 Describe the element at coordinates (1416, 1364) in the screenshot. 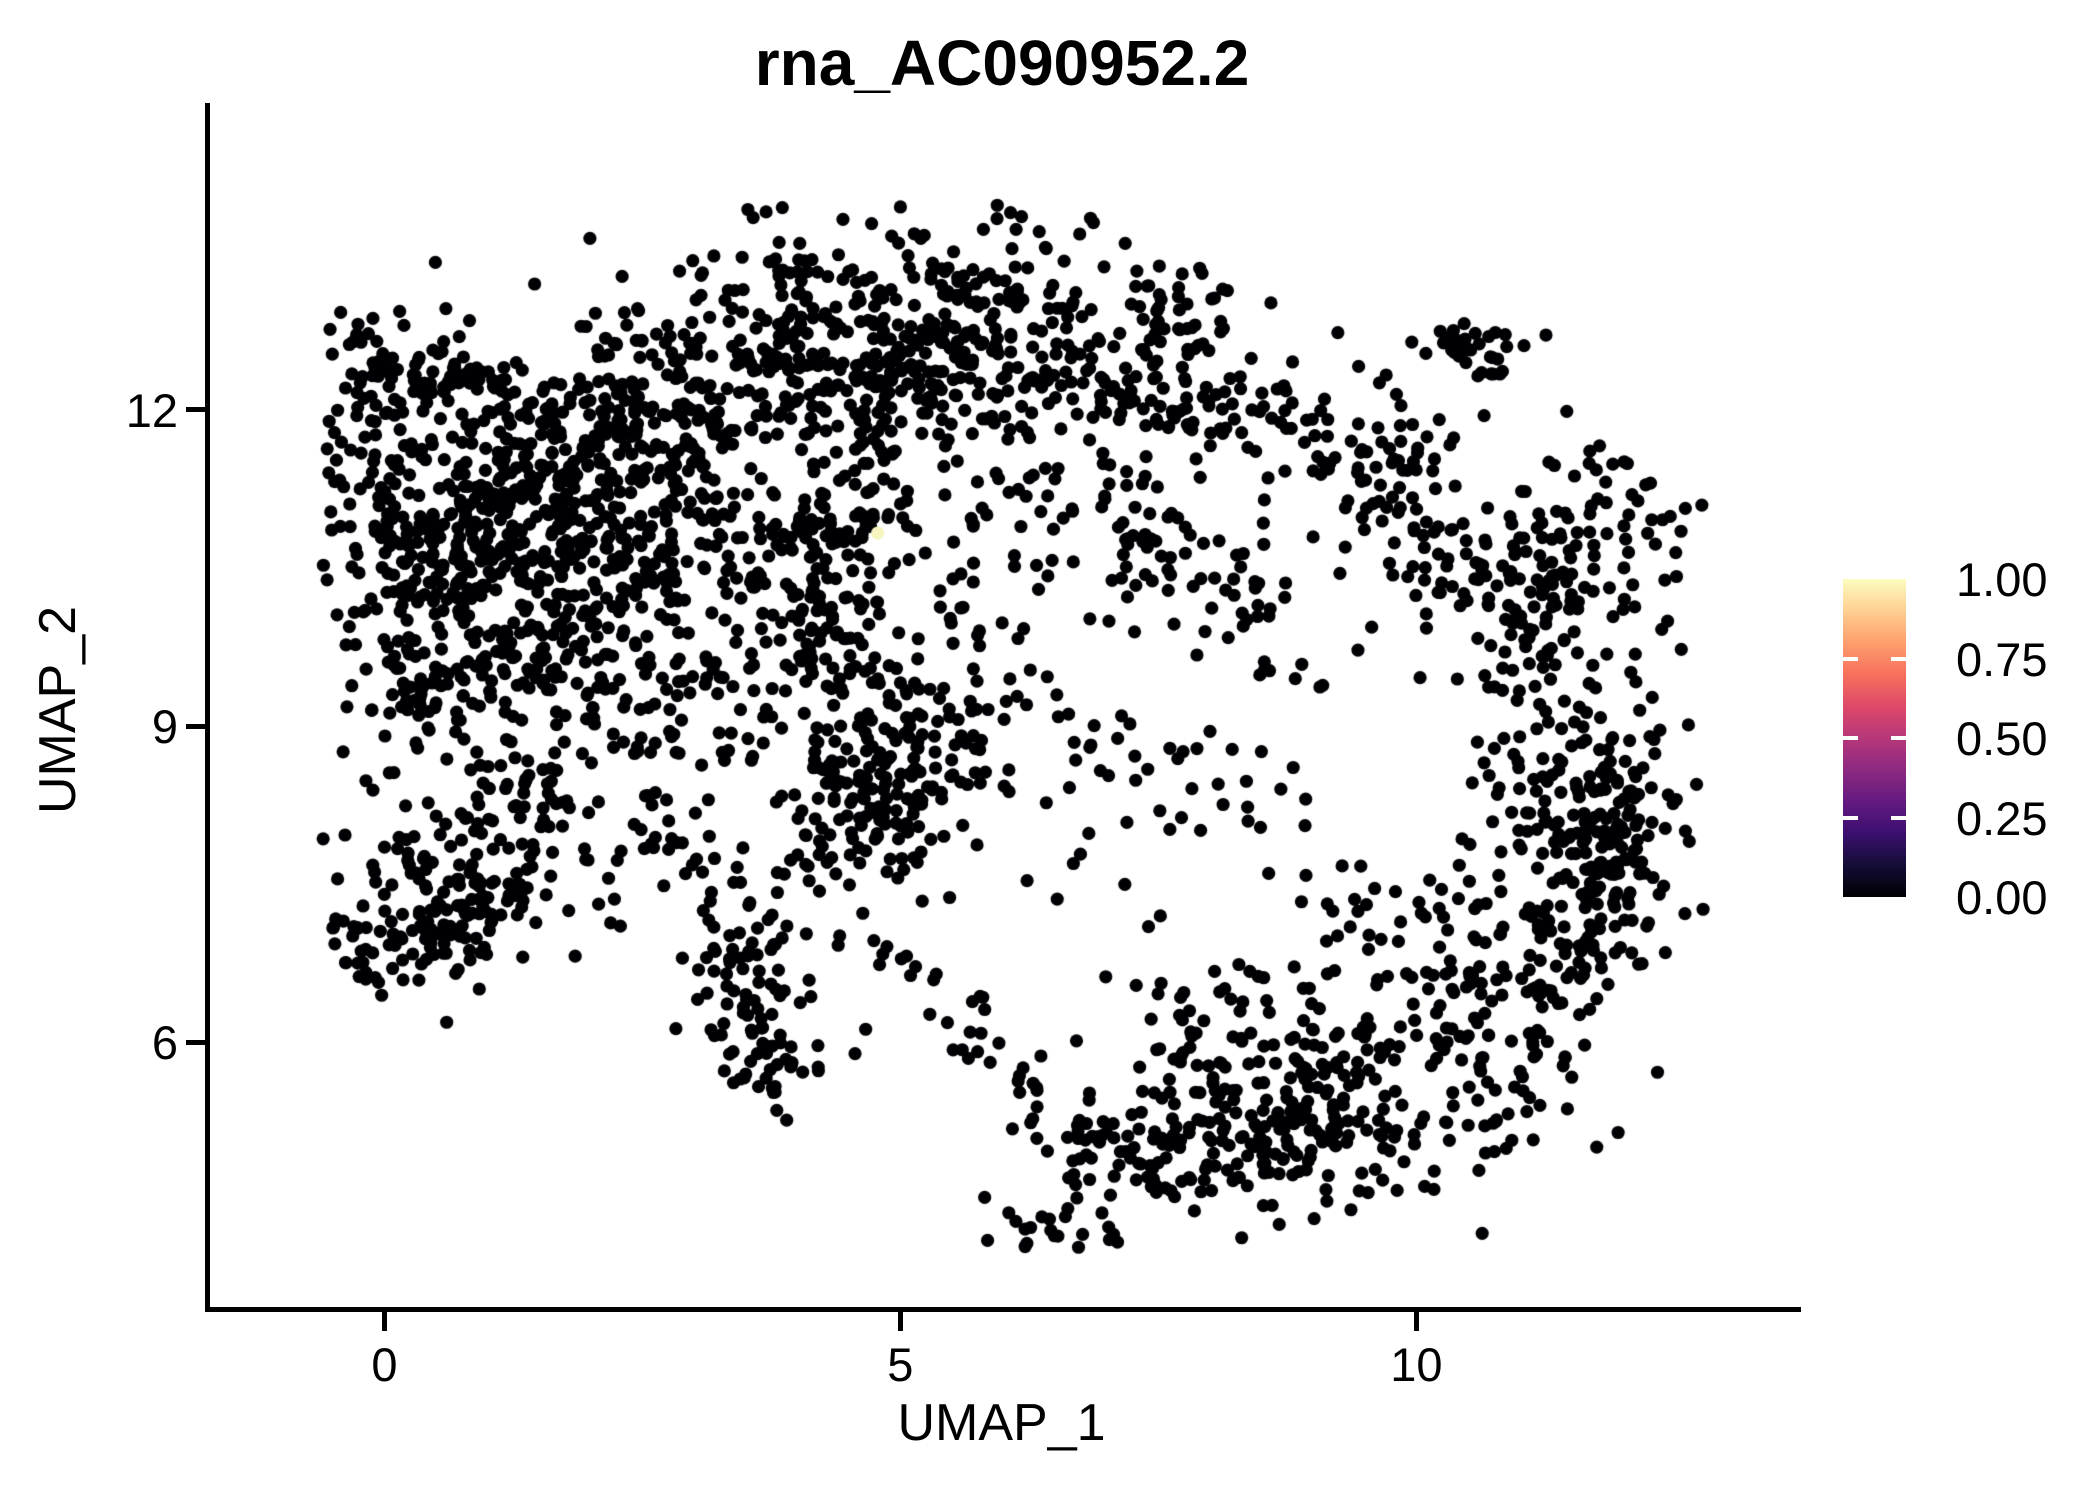

I see `x-tick-label: 10` at that location.